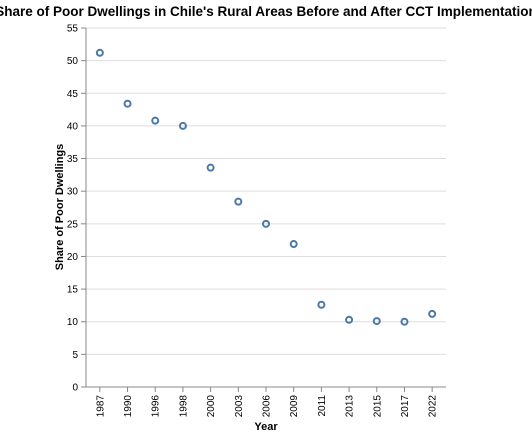  What do you see at coordinates (239, 406) in the screenshot?
I see `x-tick-label: 2003` at bounding box center [239, 406].